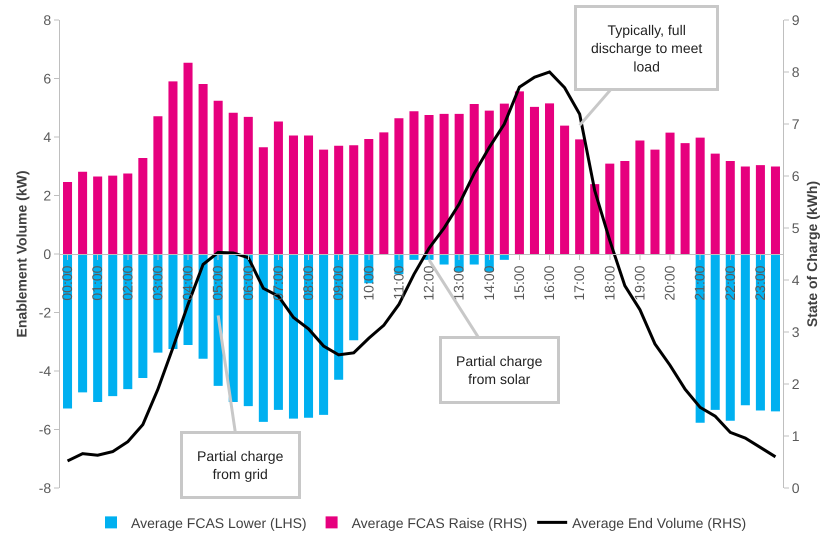 The image size is (830, 551). Describe the element at coordinates (796, 176) in the screenshot. I see `y2-tick-label: 6` at that location.